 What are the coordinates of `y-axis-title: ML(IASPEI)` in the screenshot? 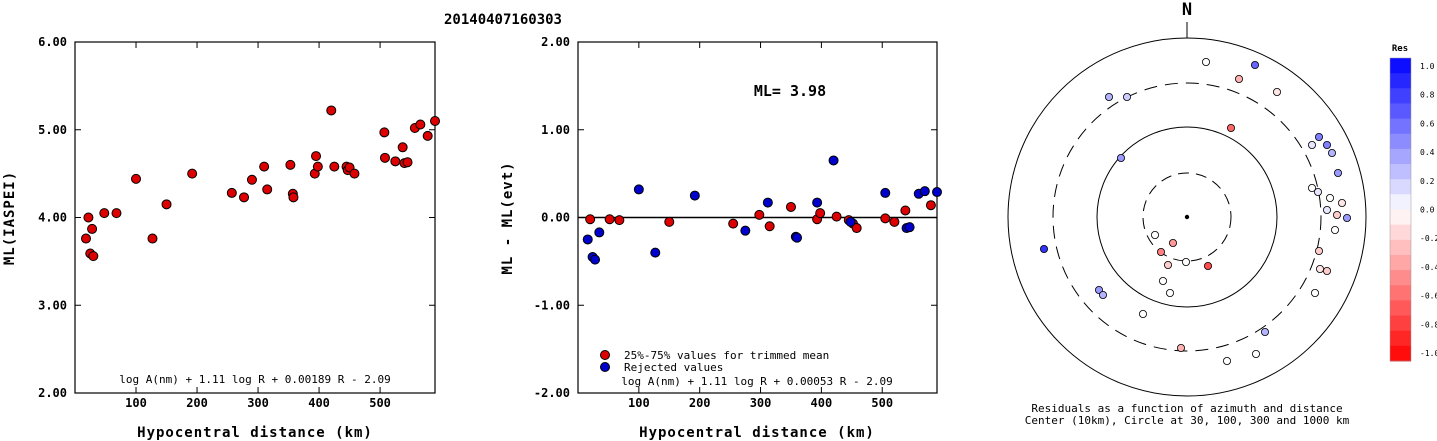 It's located at (10, 218).